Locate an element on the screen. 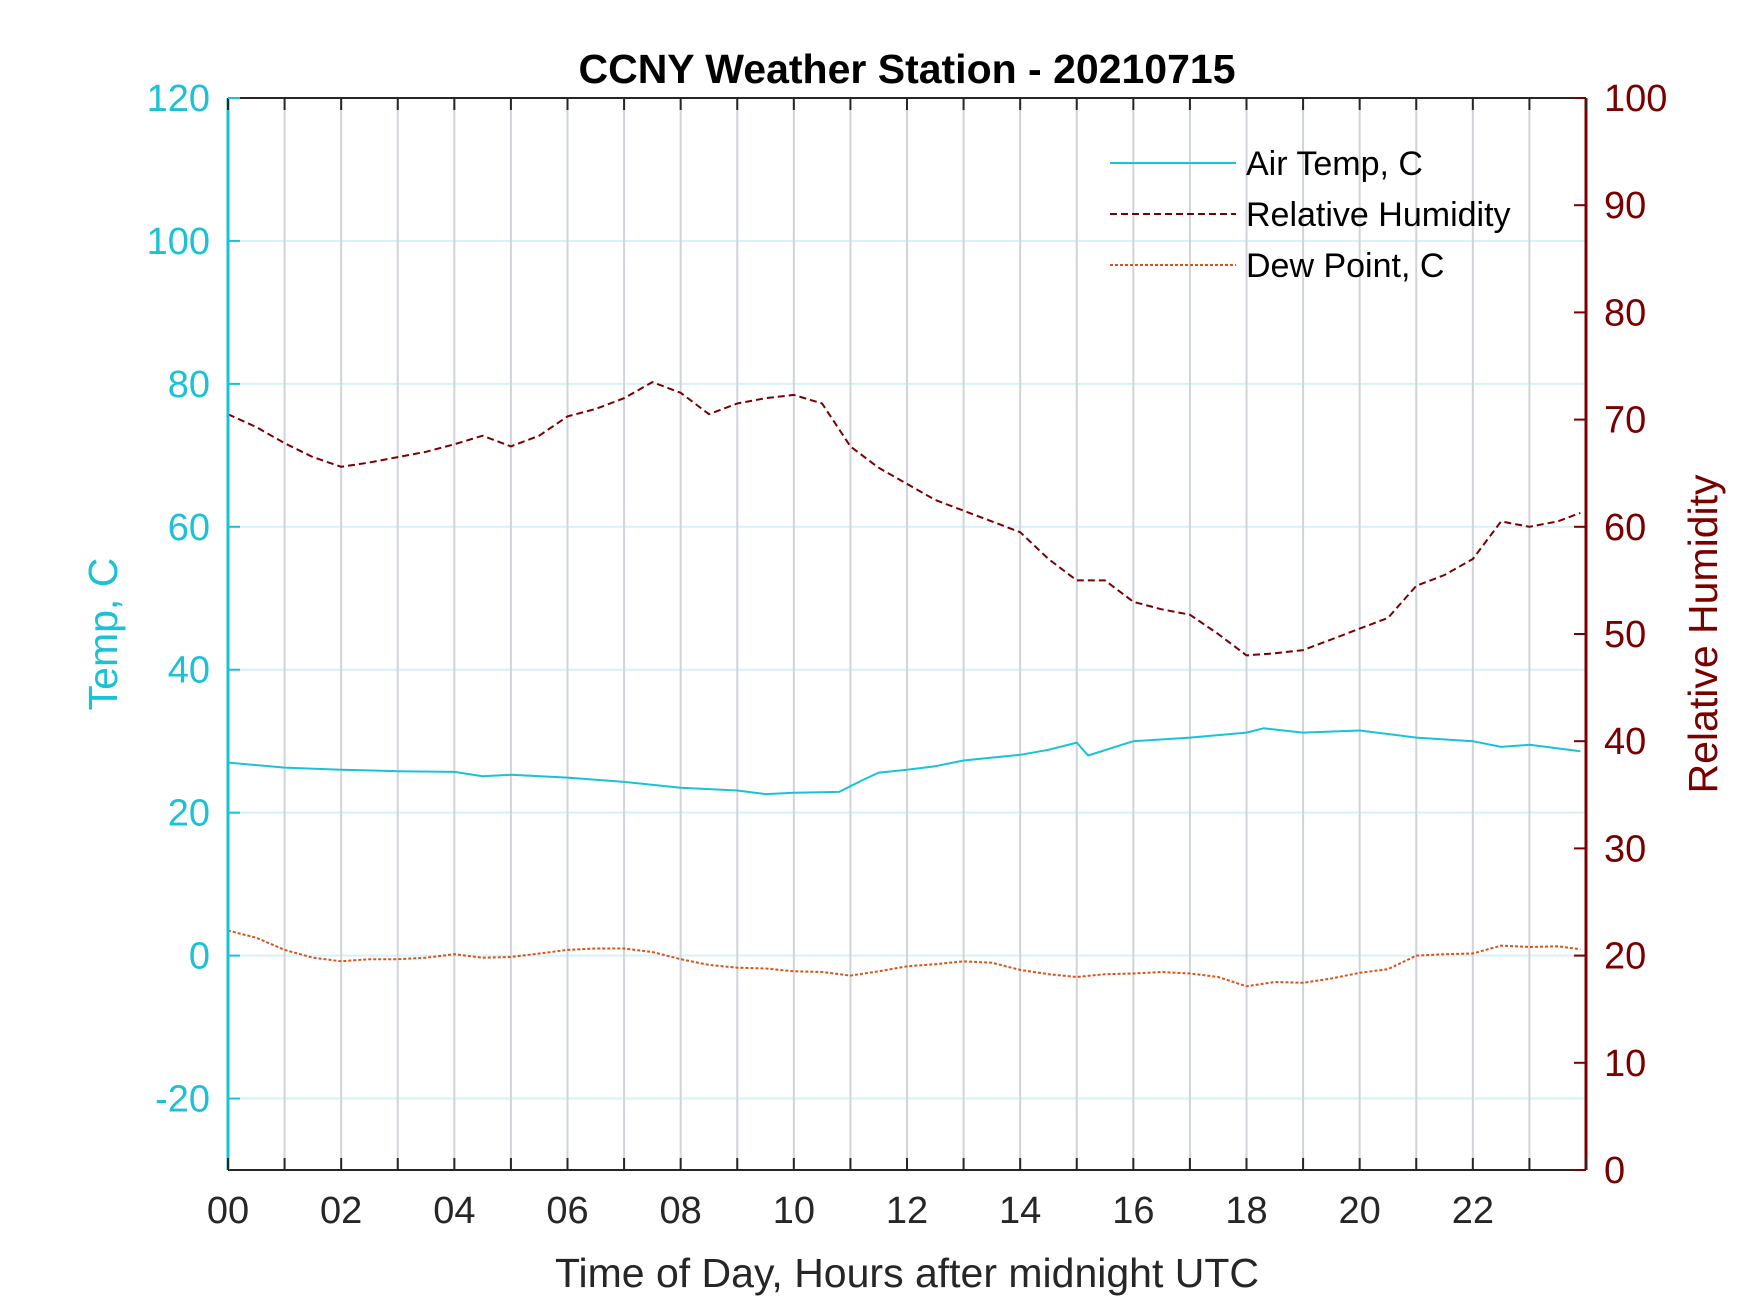 The height and width of the screenshot is (1313, 1750). y-right-tick-label: 30 is located at coordinates (1625, 849).